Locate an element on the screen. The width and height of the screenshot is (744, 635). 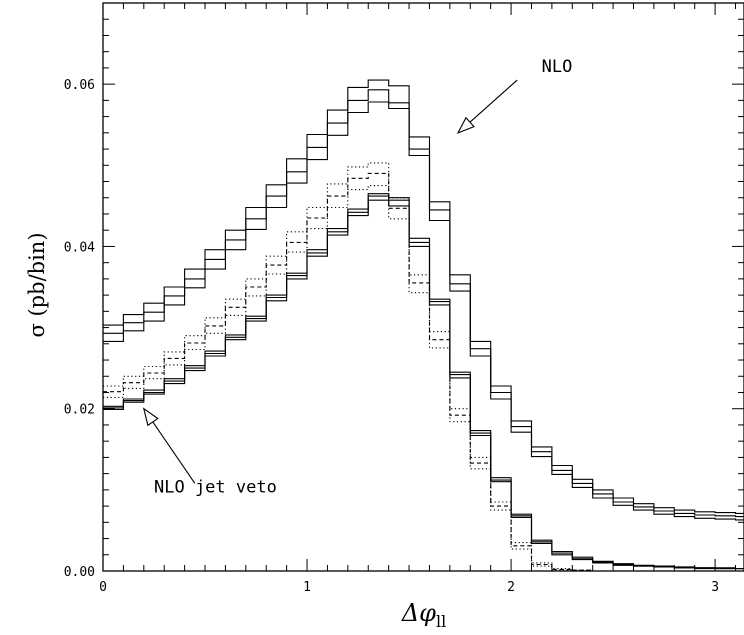
y-tick-label: 0.04 is located at coordinates (79, 247).